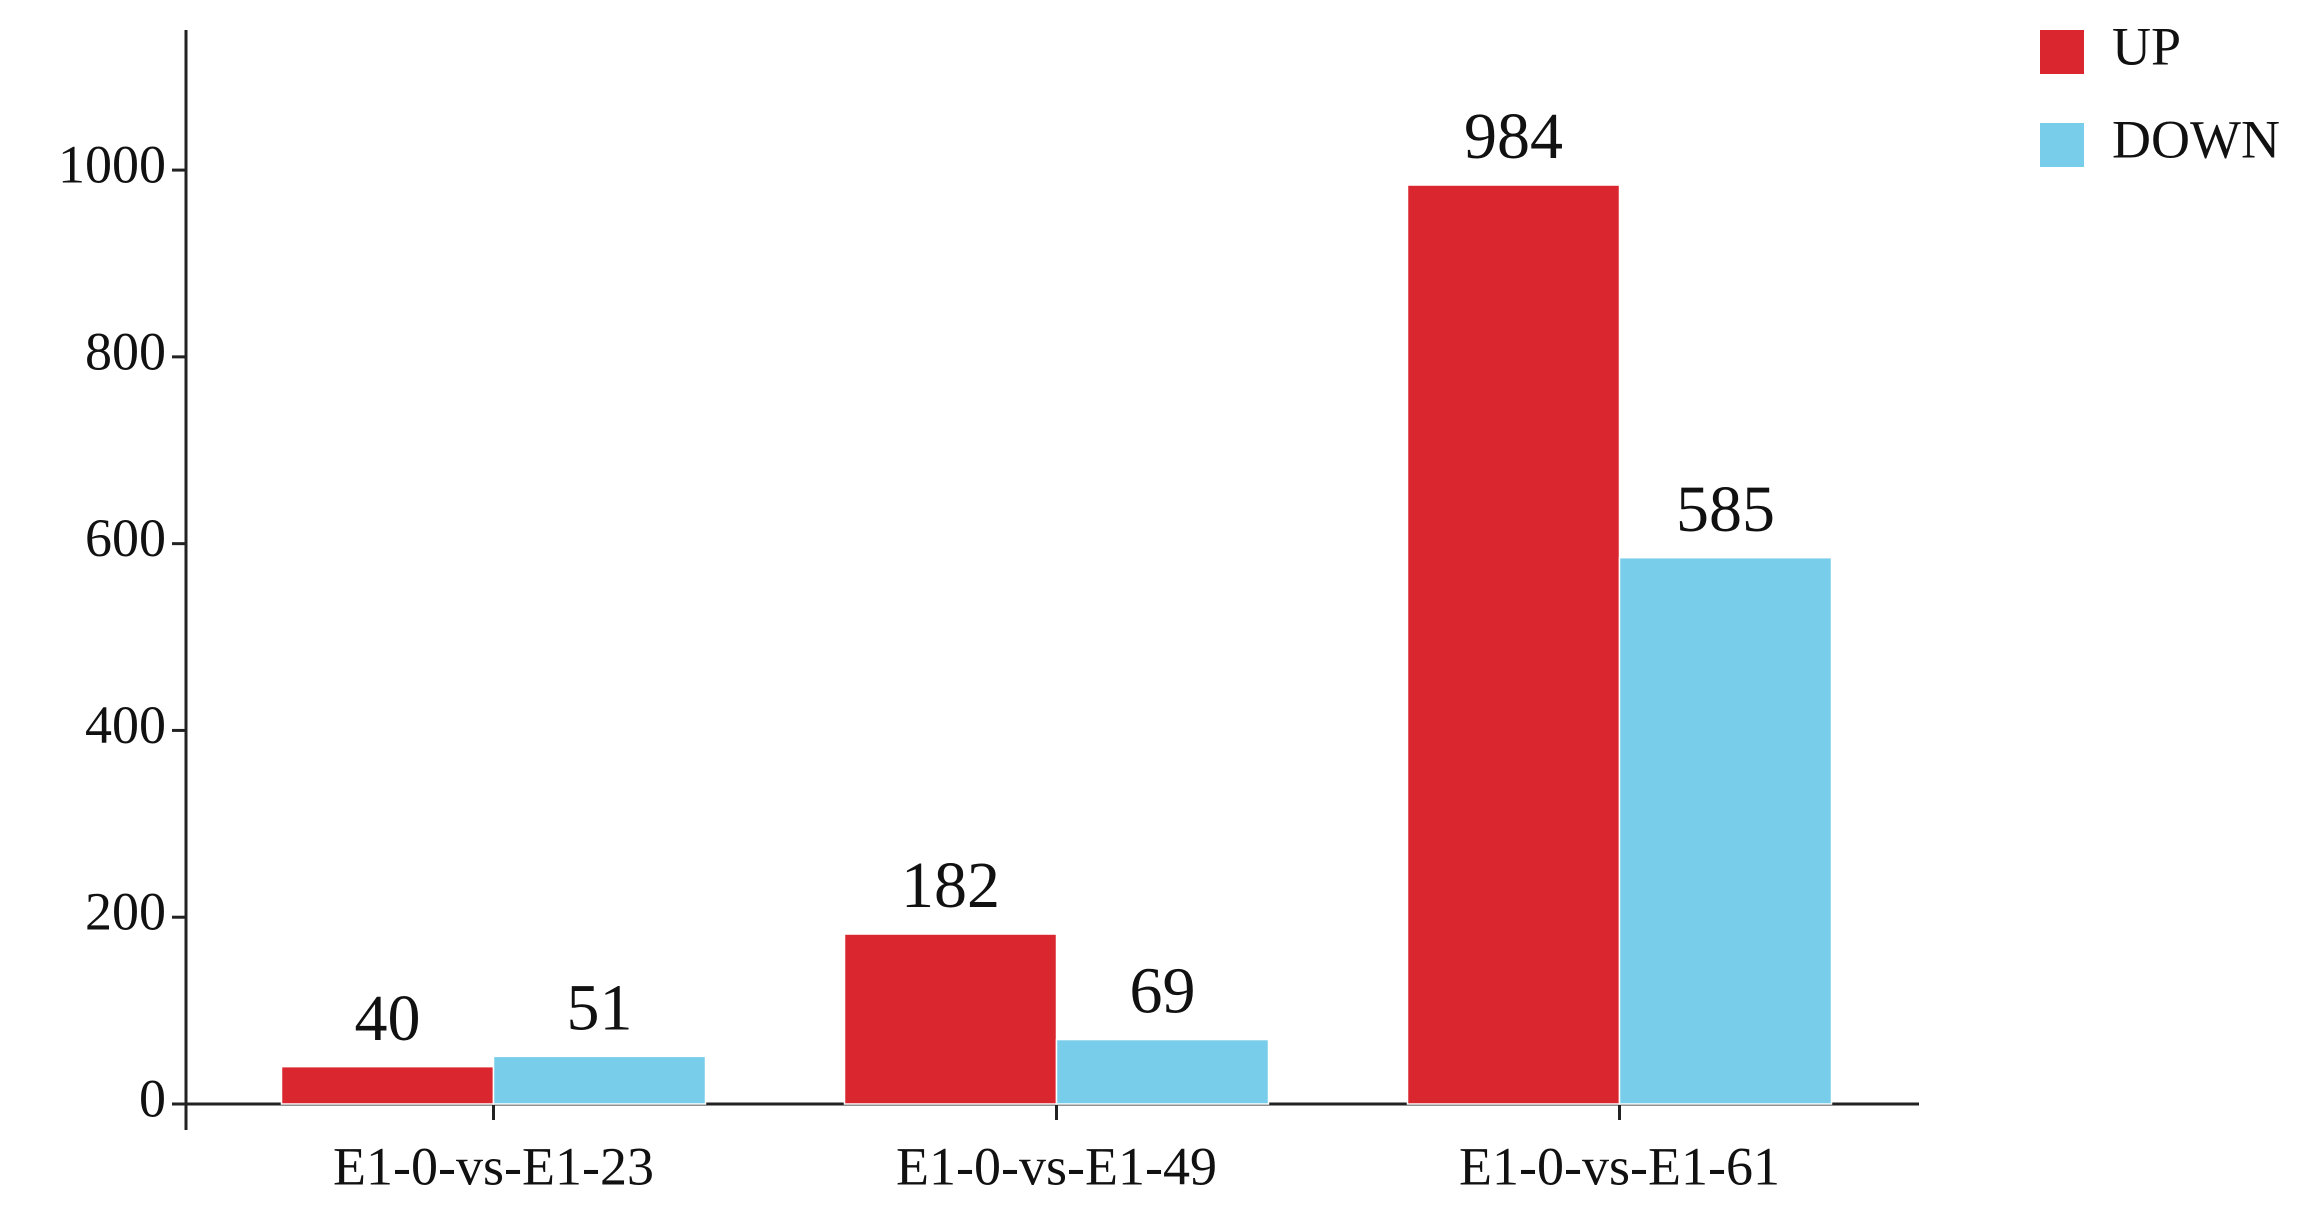  I want to click on y-tick-label: 200, so click(125, 912).